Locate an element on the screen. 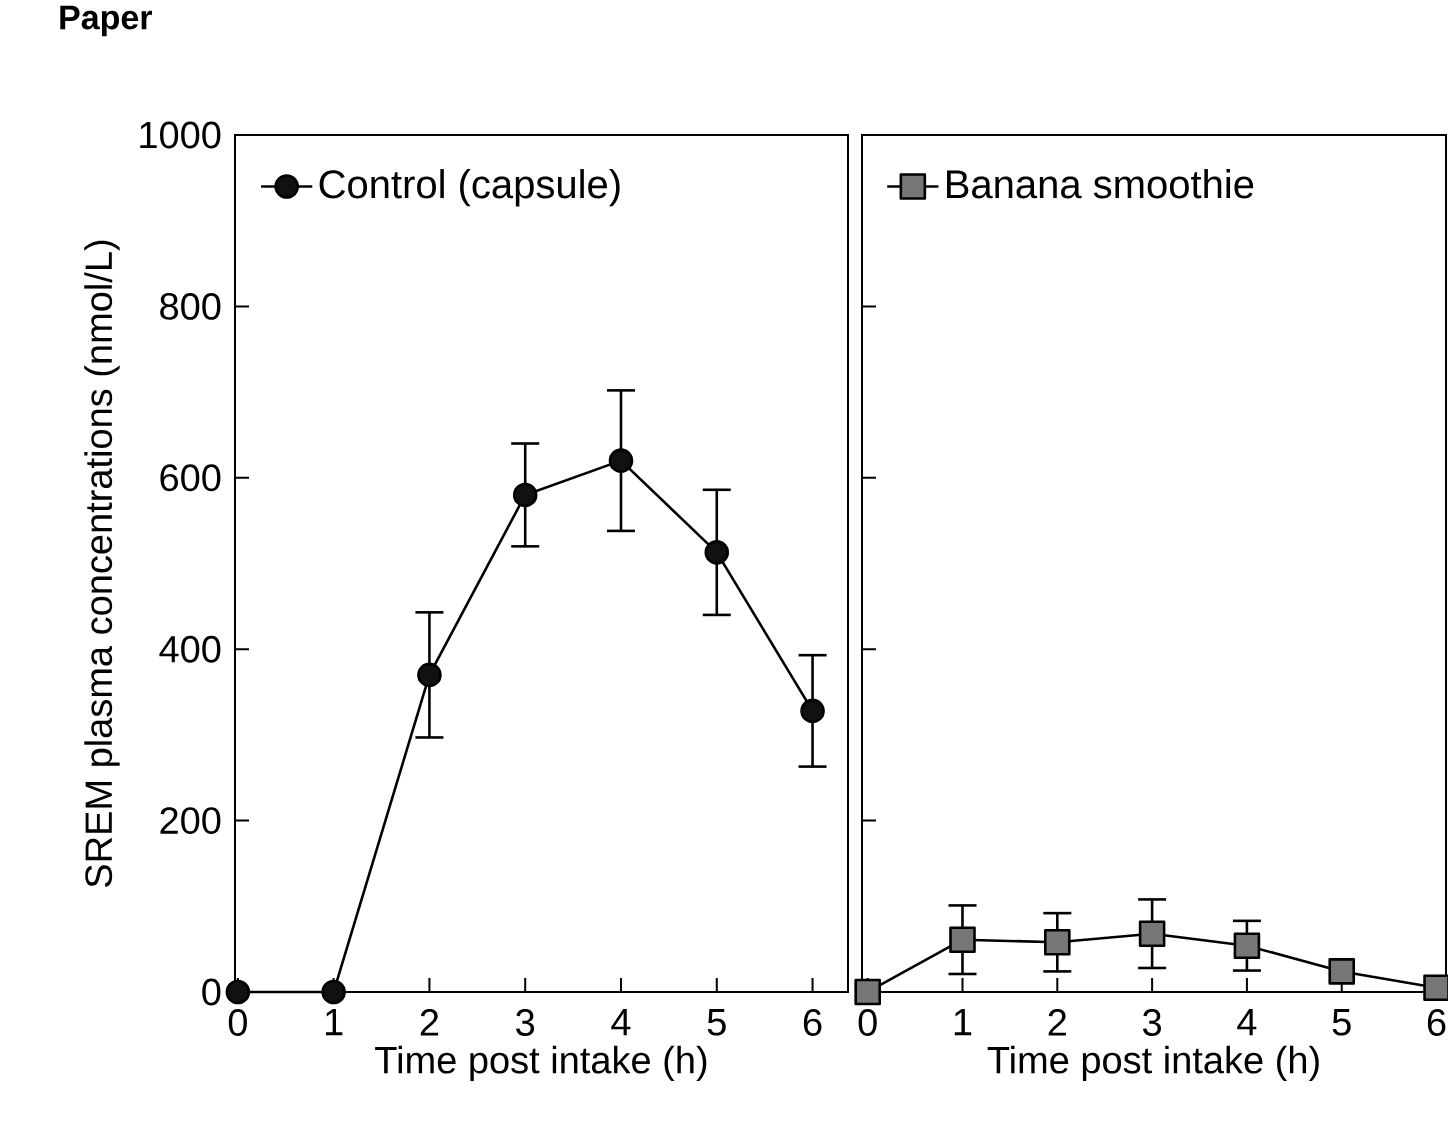  y-tick-label: 600 is located at coordinates (190, 478).